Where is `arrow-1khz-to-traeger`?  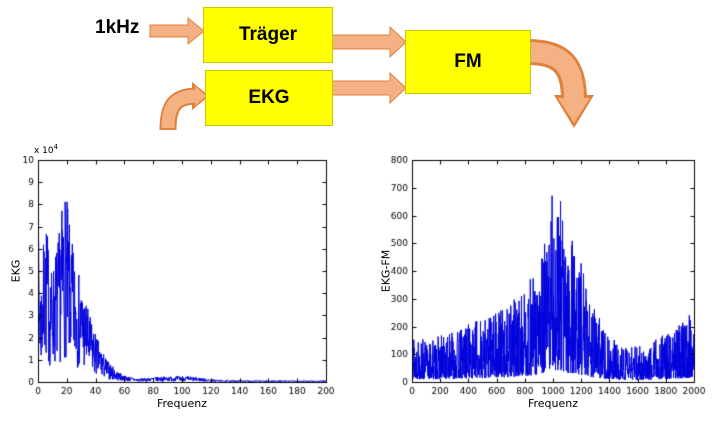 arrow-1khz-to-traeger is located at coordinates (177, 31).